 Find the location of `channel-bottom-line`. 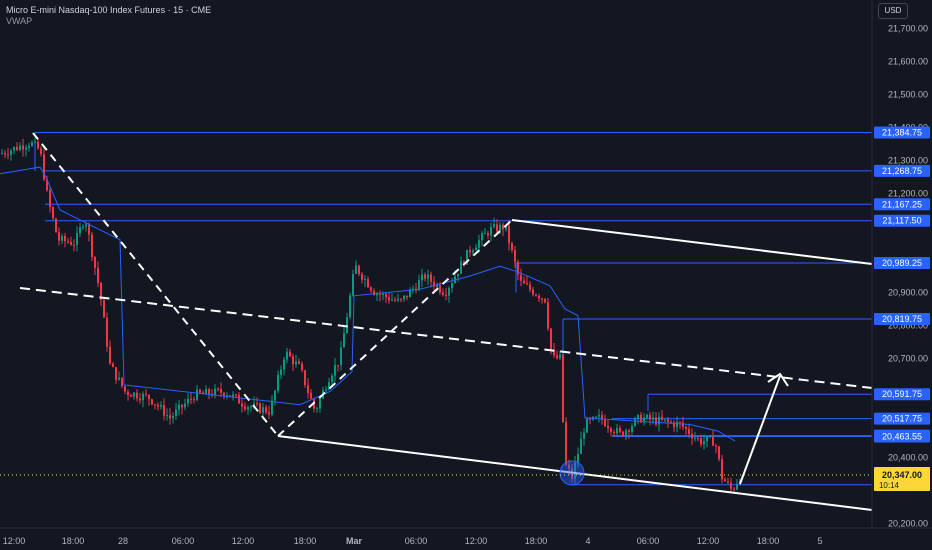

channel-bottom-line is located at coordinates (575, 473).